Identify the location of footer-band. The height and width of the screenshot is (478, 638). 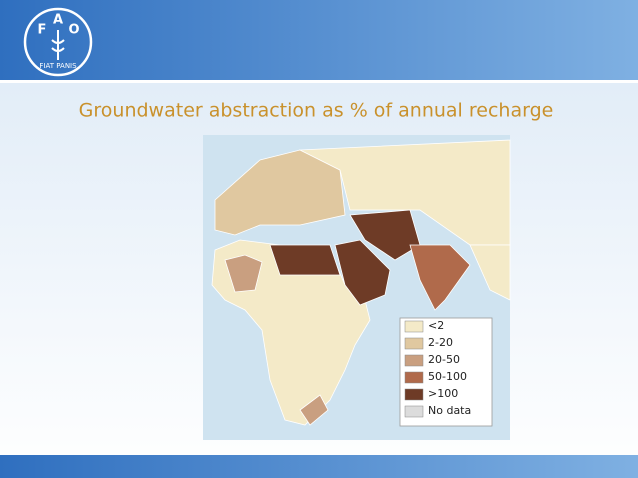
(319, 466).